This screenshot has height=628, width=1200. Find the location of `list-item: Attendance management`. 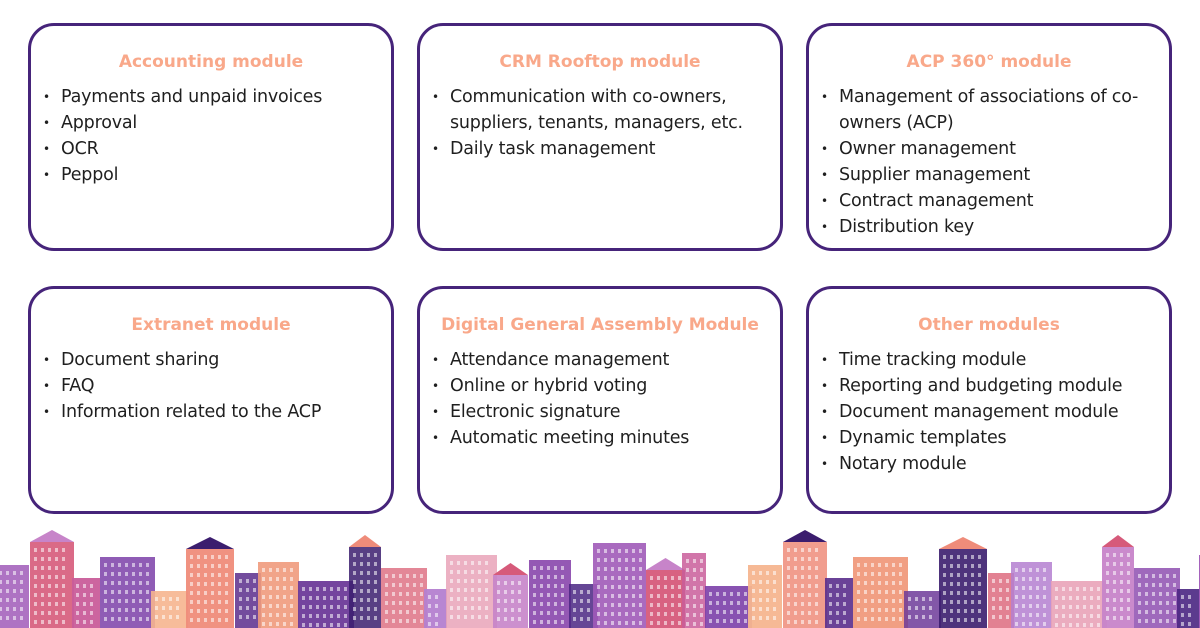

list-item: Attendance management is located at coordinates (606, 360).